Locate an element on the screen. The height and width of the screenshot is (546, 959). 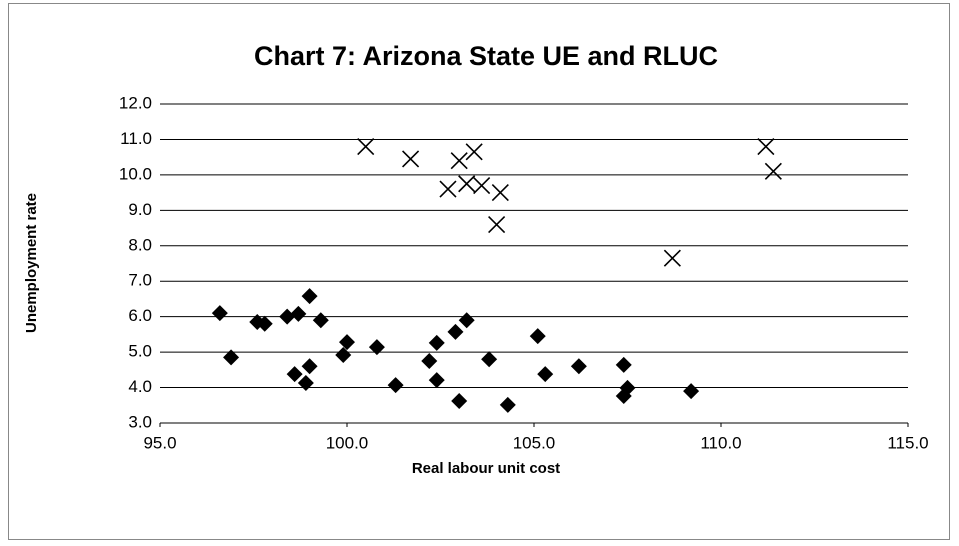
y-tick-label: 8.0 is located at coordinates (140, 244).